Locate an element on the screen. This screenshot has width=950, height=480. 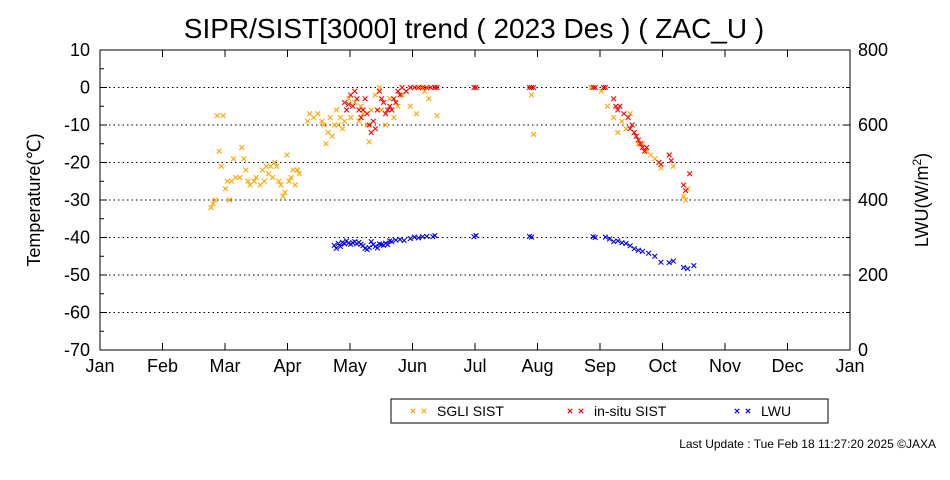
y-axis-ticks: 10 0 -10 -20 -30 -40 -50 -60 -70 is located at coordinates (85, 200).